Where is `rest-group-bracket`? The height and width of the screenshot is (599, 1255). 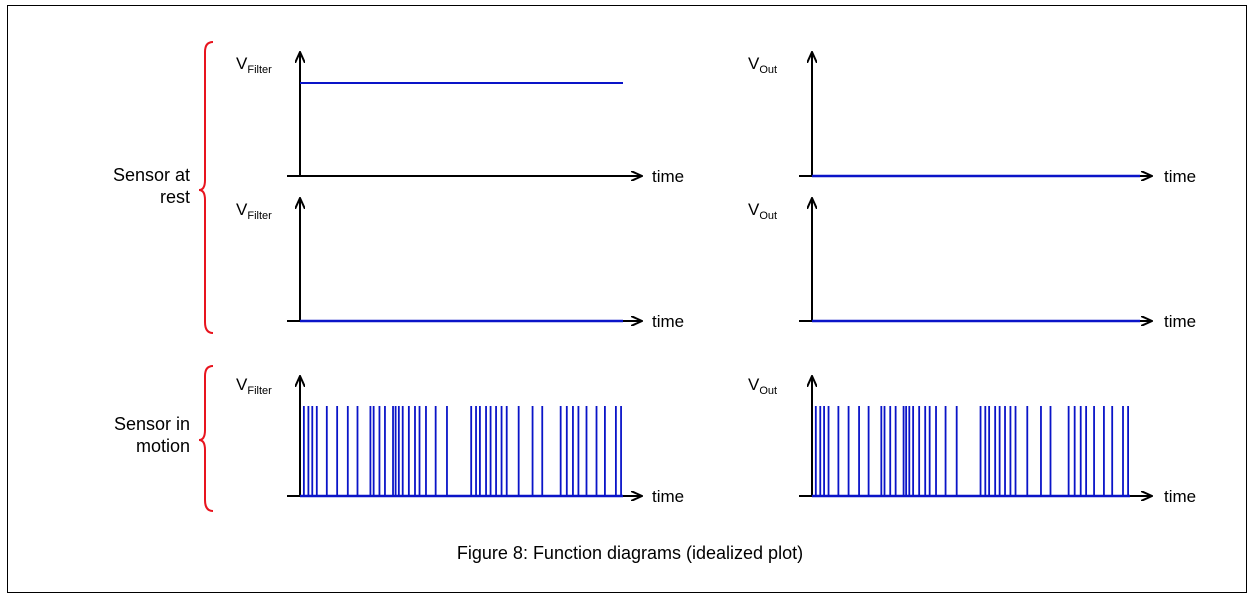
rest-group-bracket is located at coordinates (206, 187).